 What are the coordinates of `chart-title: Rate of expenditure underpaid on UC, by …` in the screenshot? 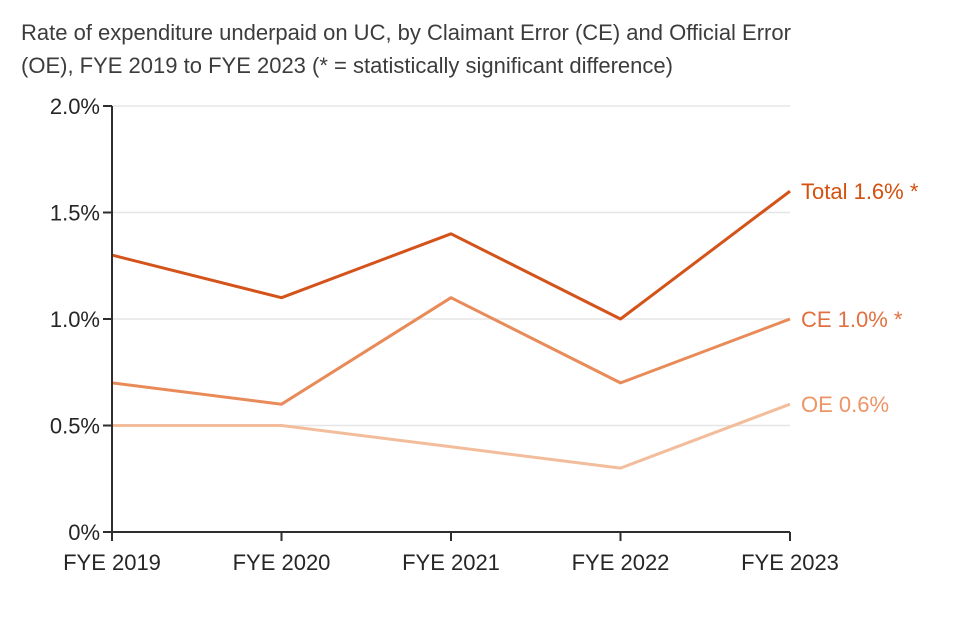 It's located at (406, 49).